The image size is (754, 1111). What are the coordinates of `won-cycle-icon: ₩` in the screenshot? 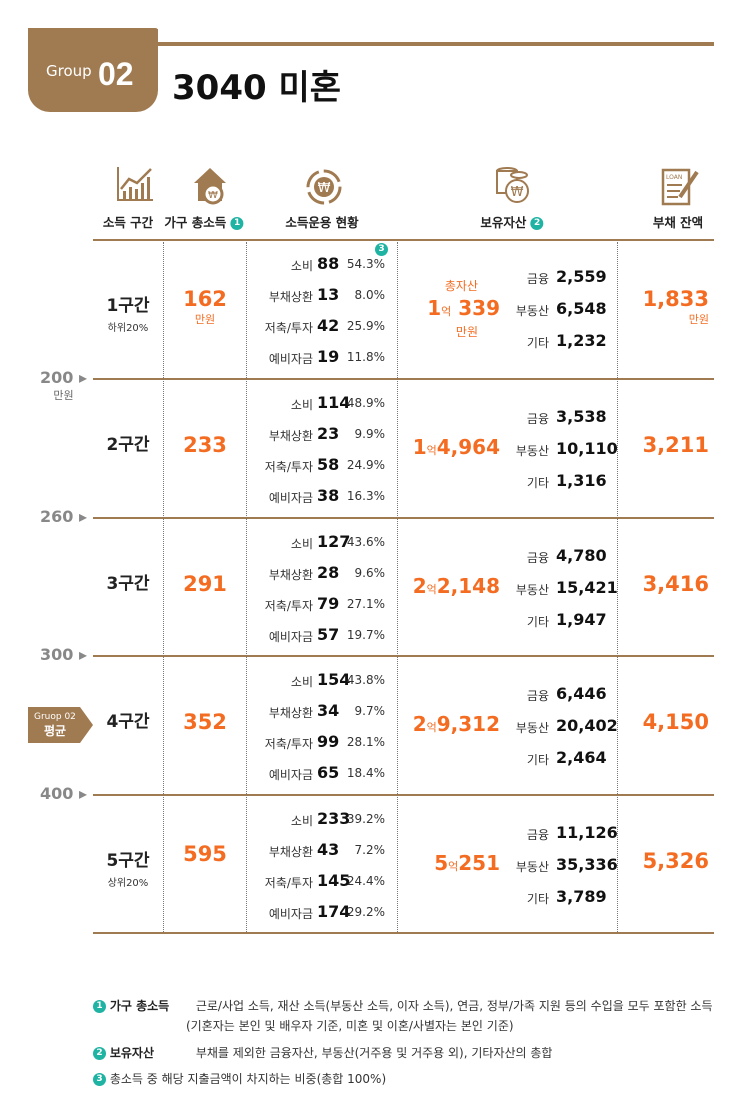 It's located at (324, 187).